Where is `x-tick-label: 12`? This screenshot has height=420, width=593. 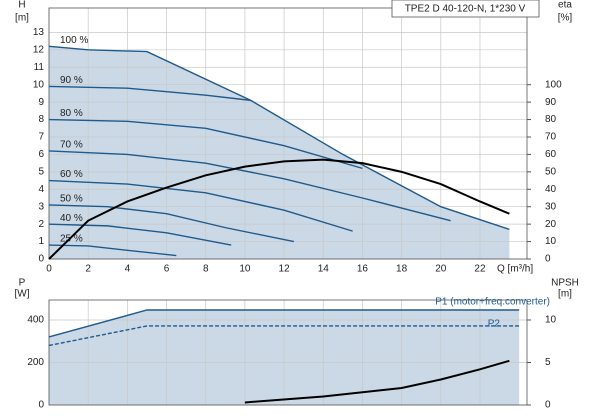
x-tick-label: 12 is located at coordinates (285, 269).